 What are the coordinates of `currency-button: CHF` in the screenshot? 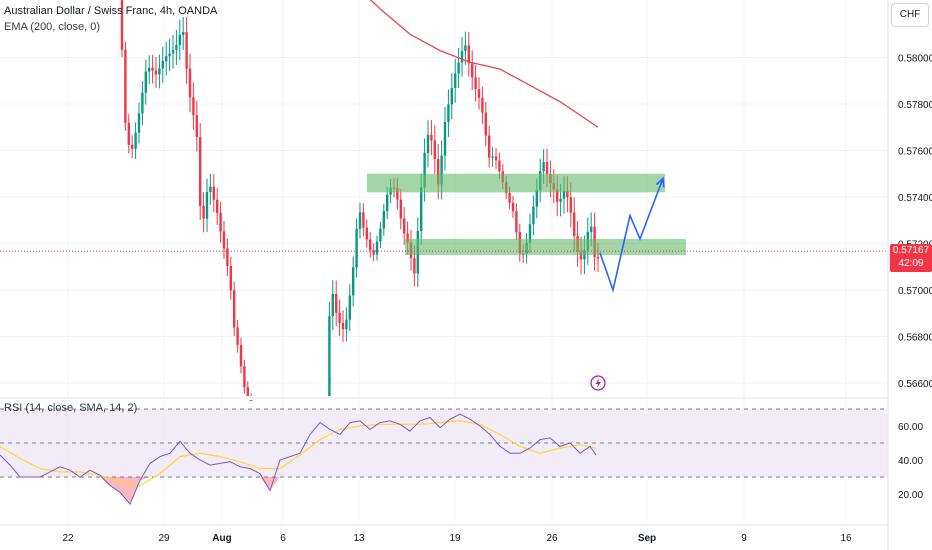 It's located at (910, 15).